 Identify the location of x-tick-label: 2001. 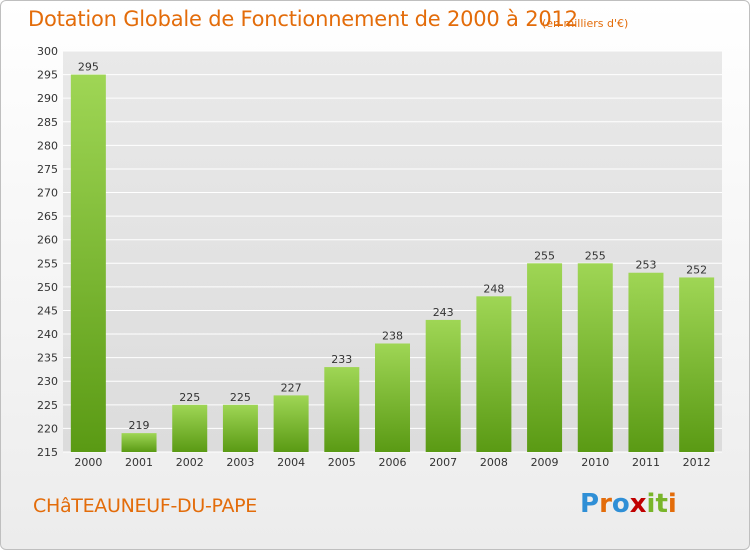
(139, 462).